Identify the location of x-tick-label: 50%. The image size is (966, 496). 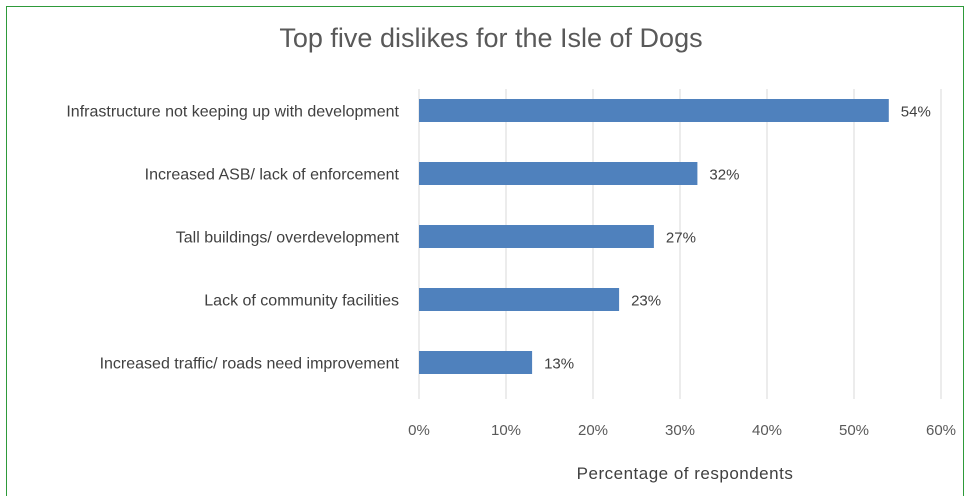
(854, 430).